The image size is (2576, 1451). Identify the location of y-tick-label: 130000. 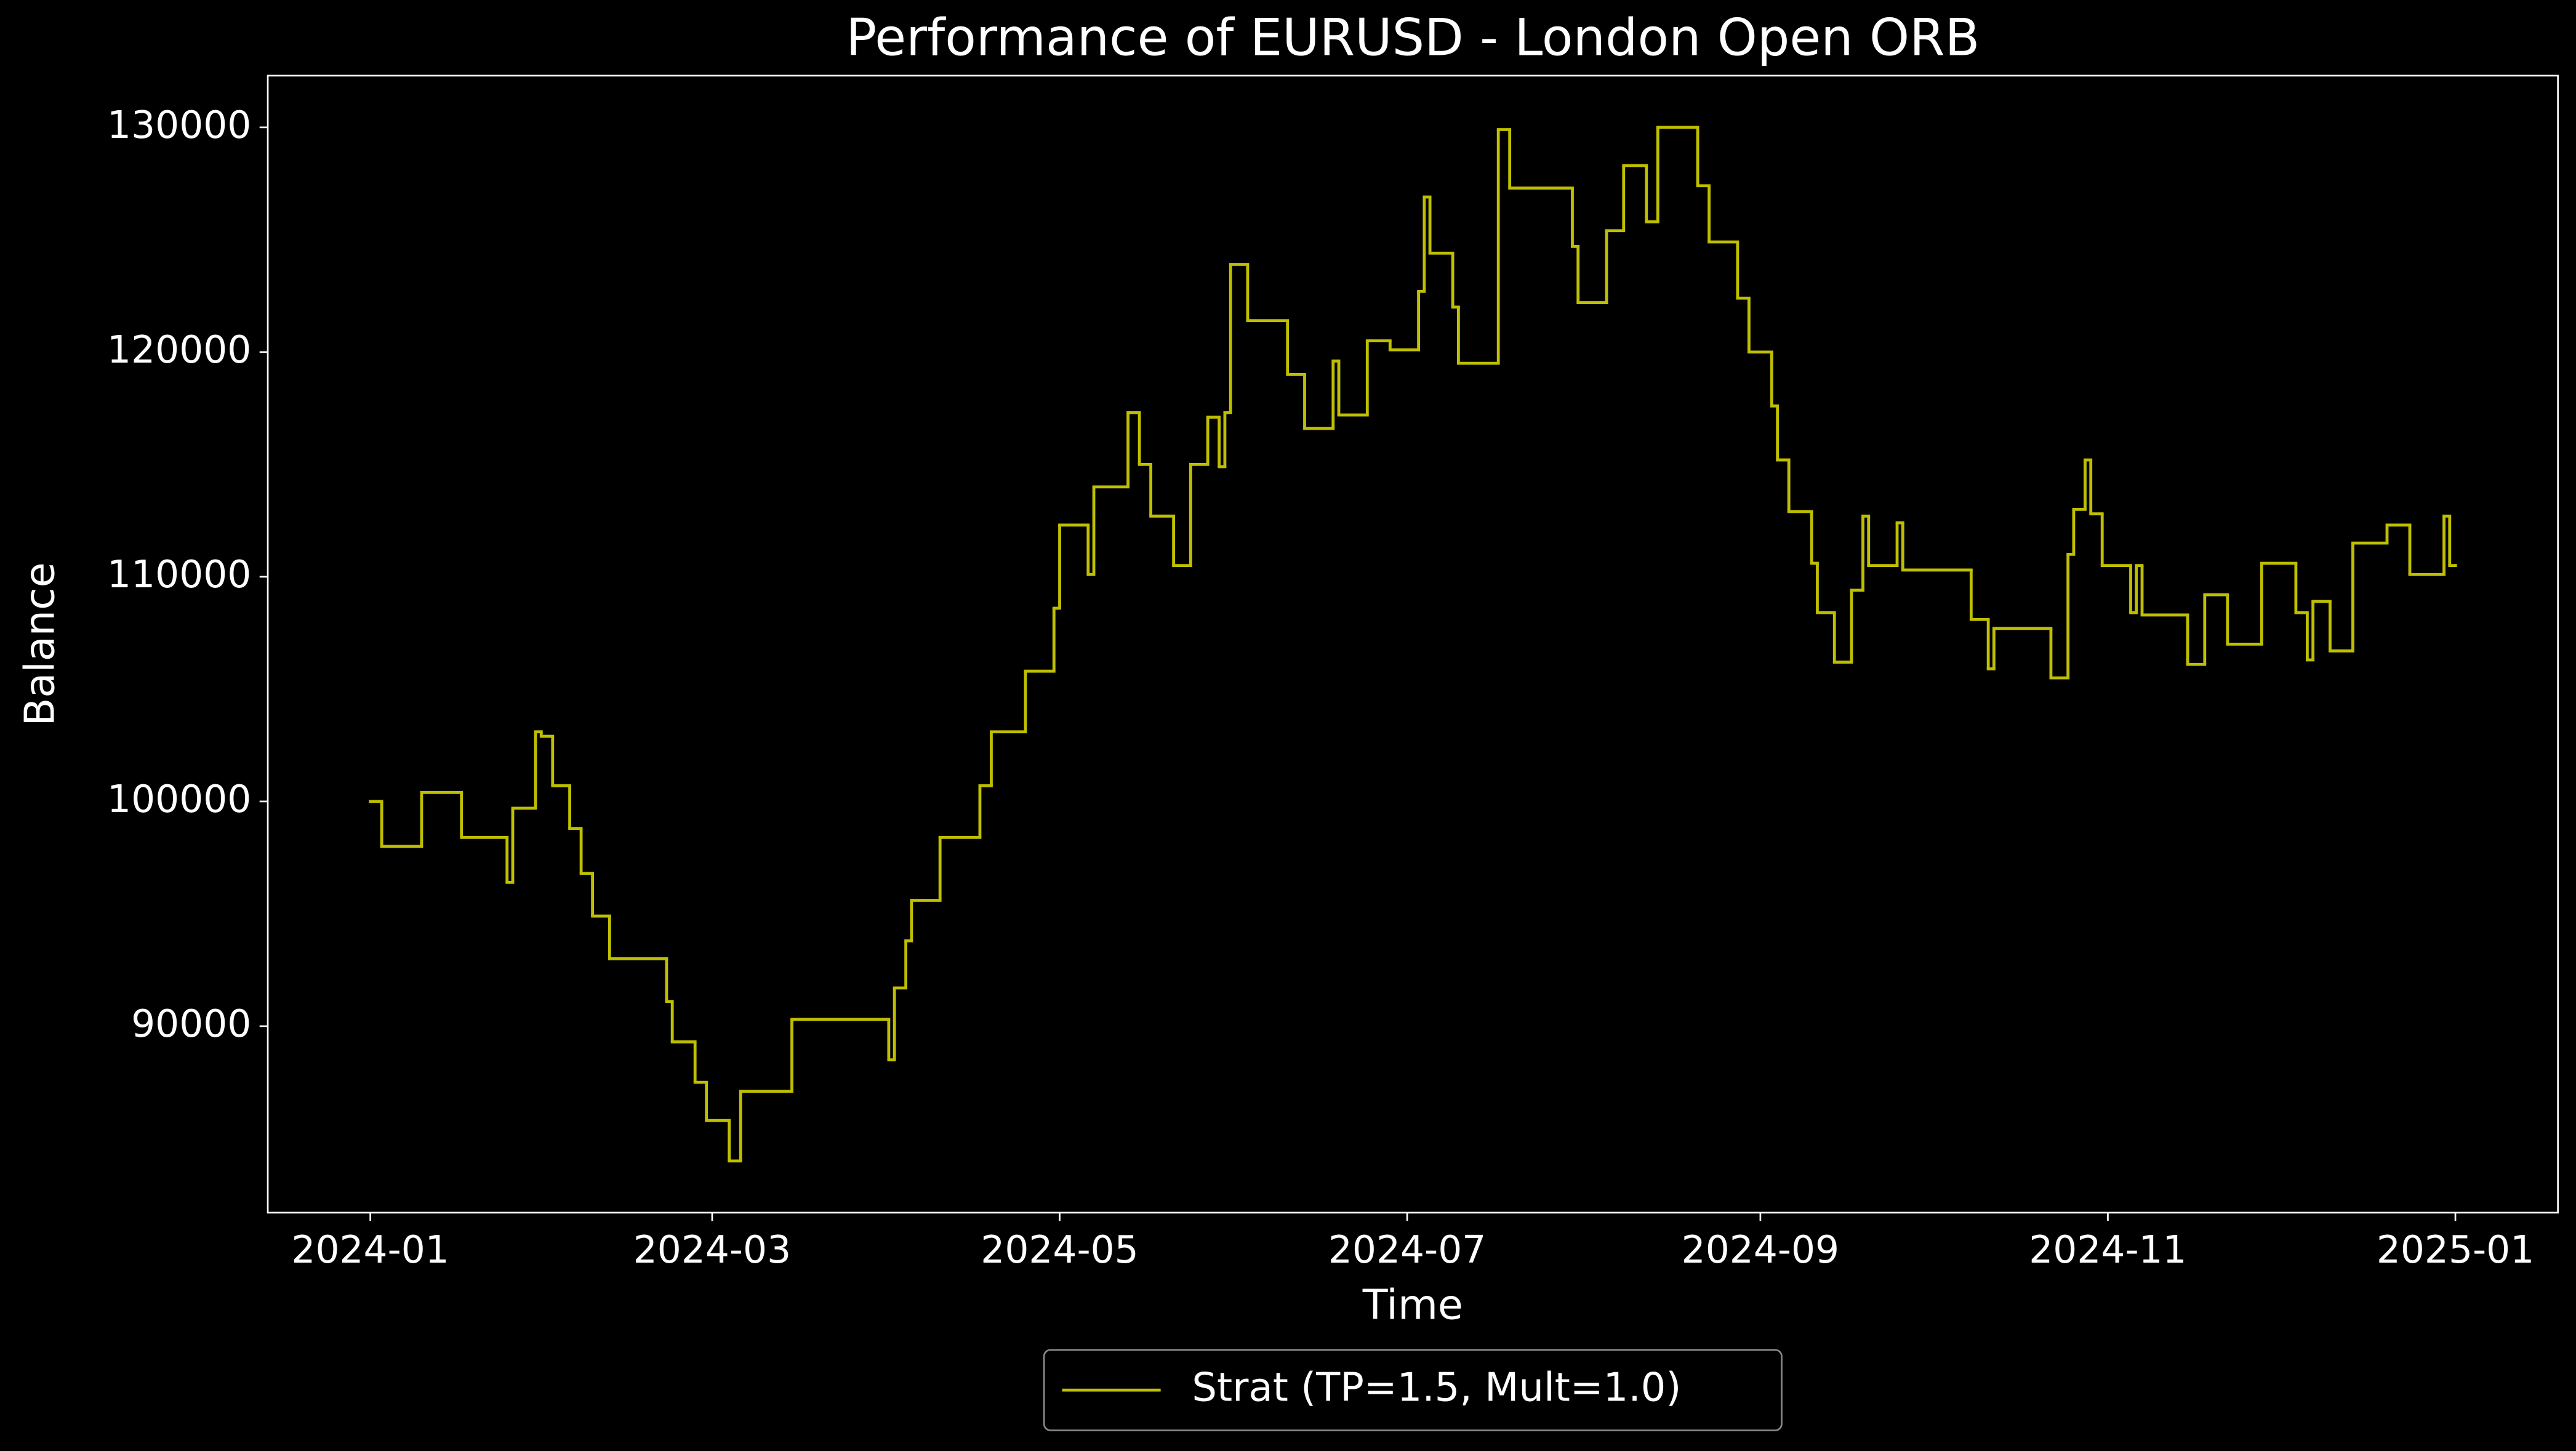
(179, 125).